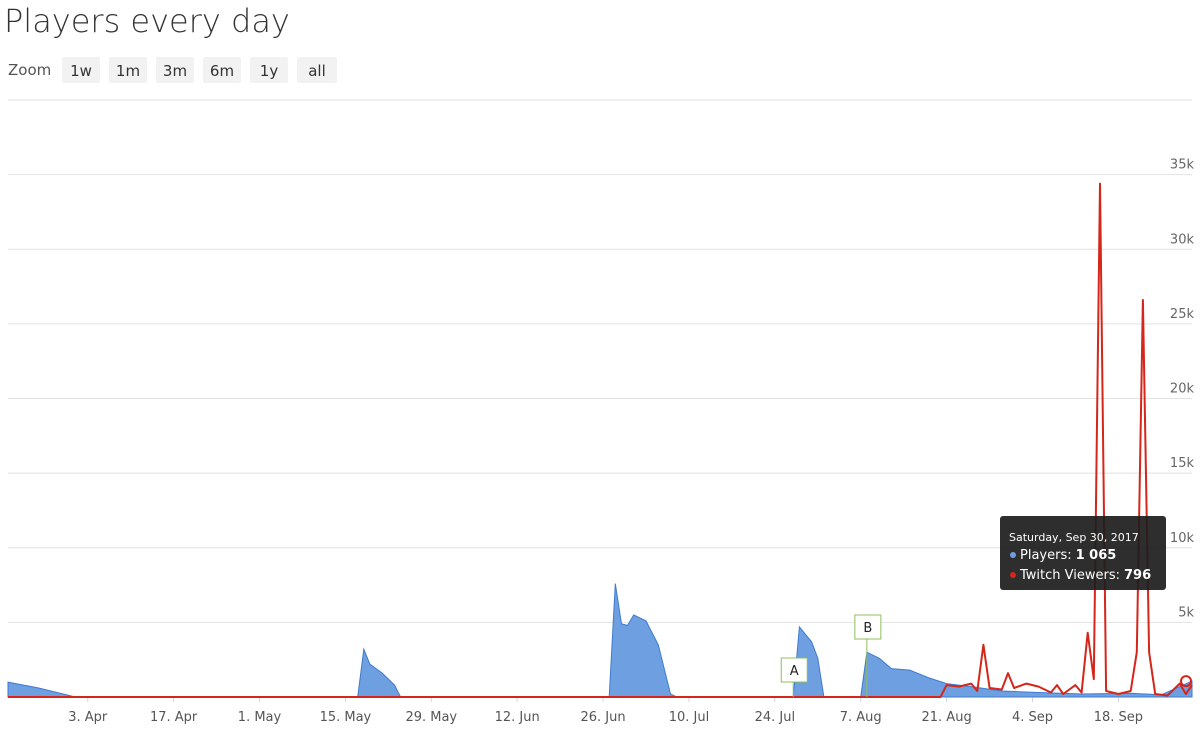 This screenshot has width=1200, height=744. I want to click on tooltip-value: 1 065, so click(1096, 555).